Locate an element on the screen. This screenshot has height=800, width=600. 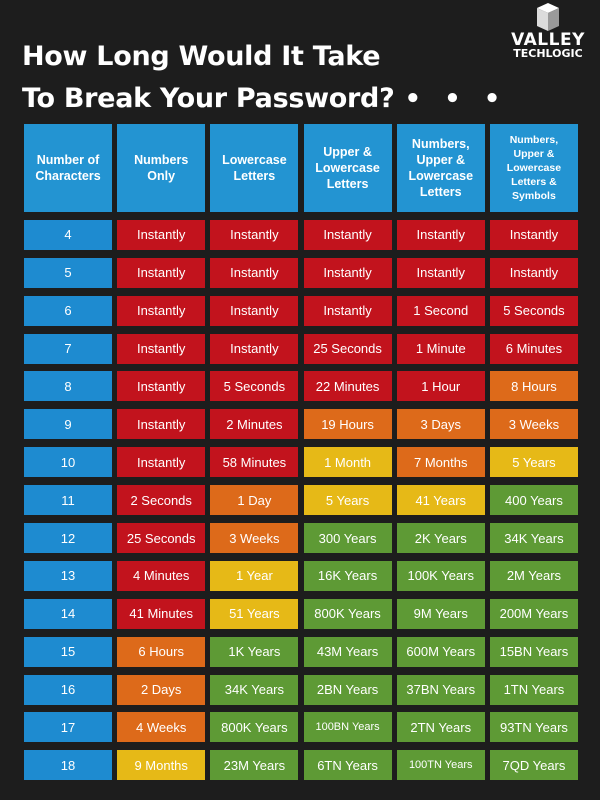
crack-time-cell: 1 Hour is located at coordinates (440, 386).